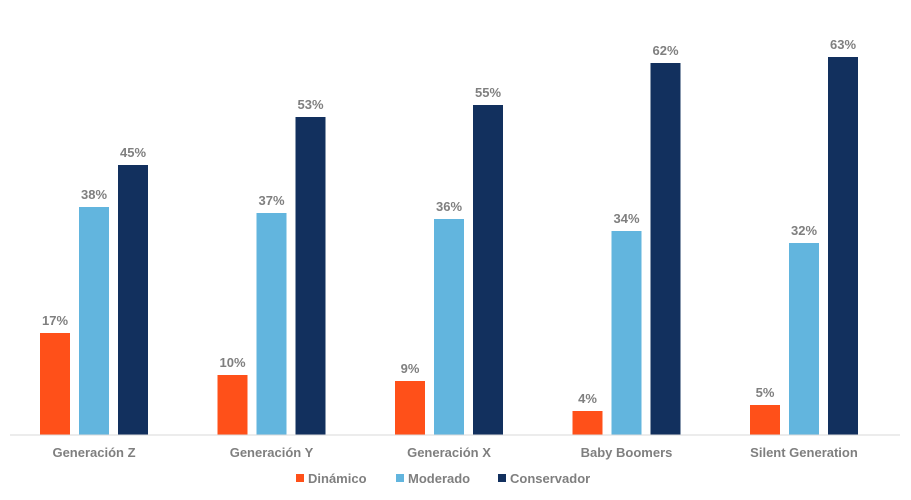 The width and height of the screenshot is (911, 500). What do you see at coordinates (94, 194) in the screenshot?
I see `data-label: 38%` at bounding box center [94, 194].